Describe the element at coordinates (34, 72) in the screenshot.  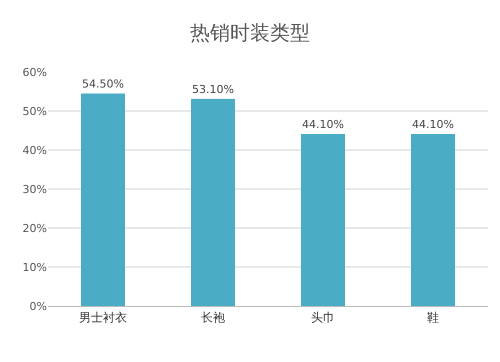
I see `y-tick-label: 60%` at that location.